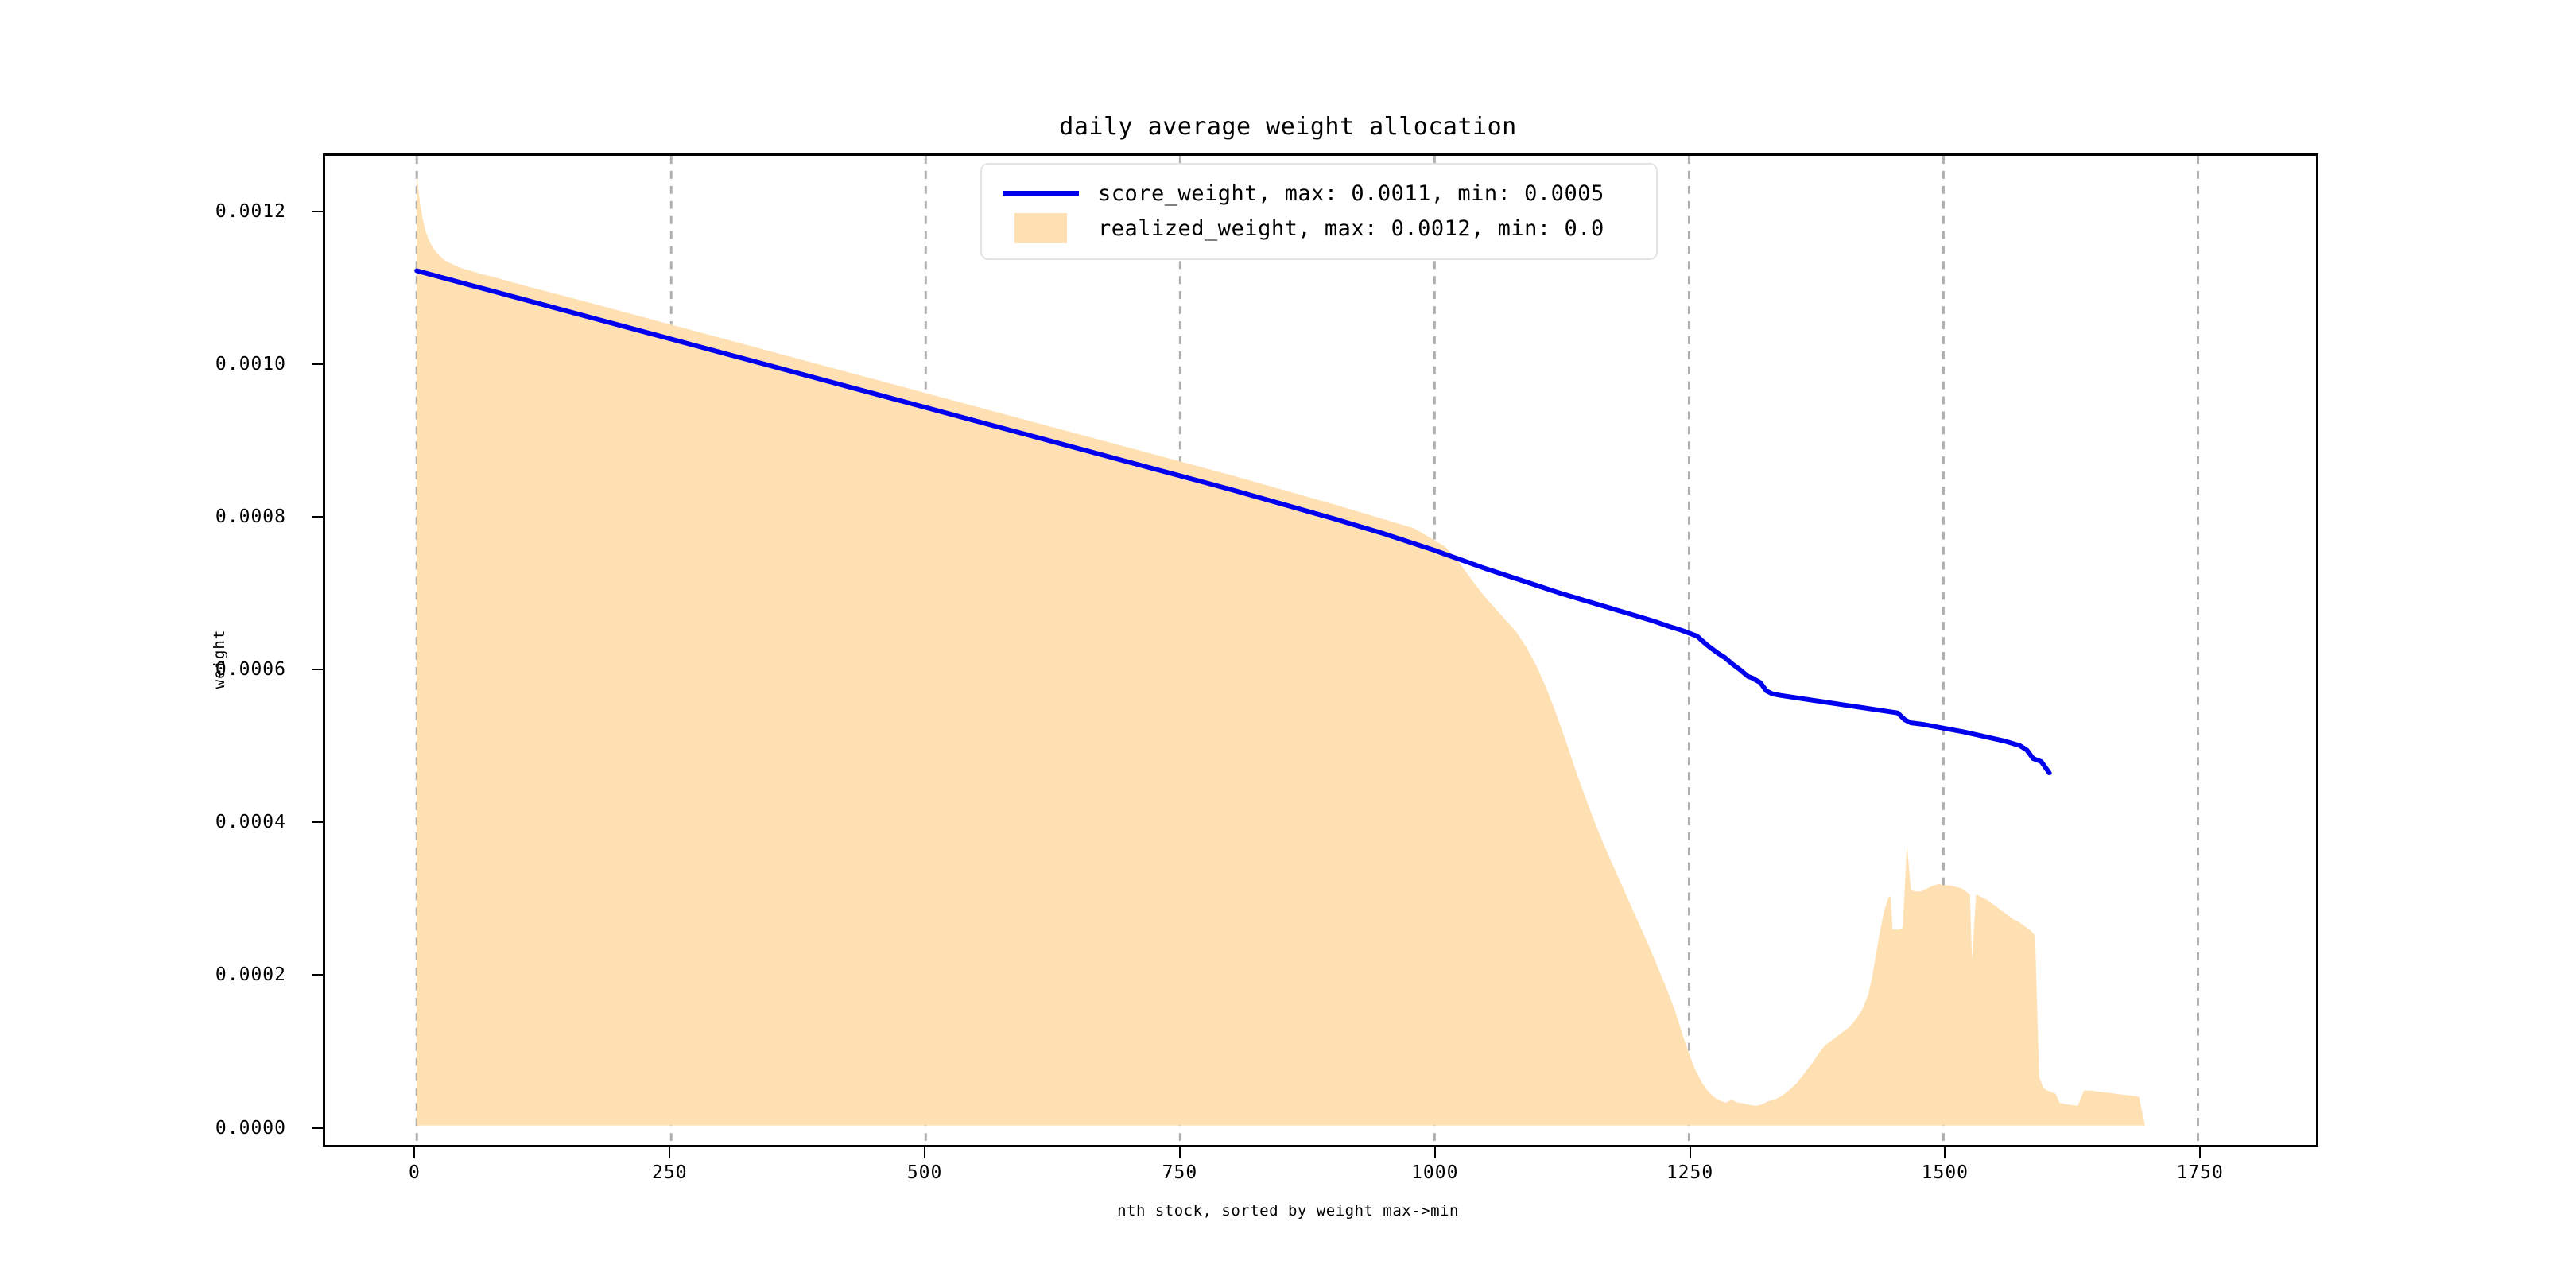 This screenshot has width=2576, height=1288. I want to click on x-tick-label-750: 750, so click(1180, 1172).